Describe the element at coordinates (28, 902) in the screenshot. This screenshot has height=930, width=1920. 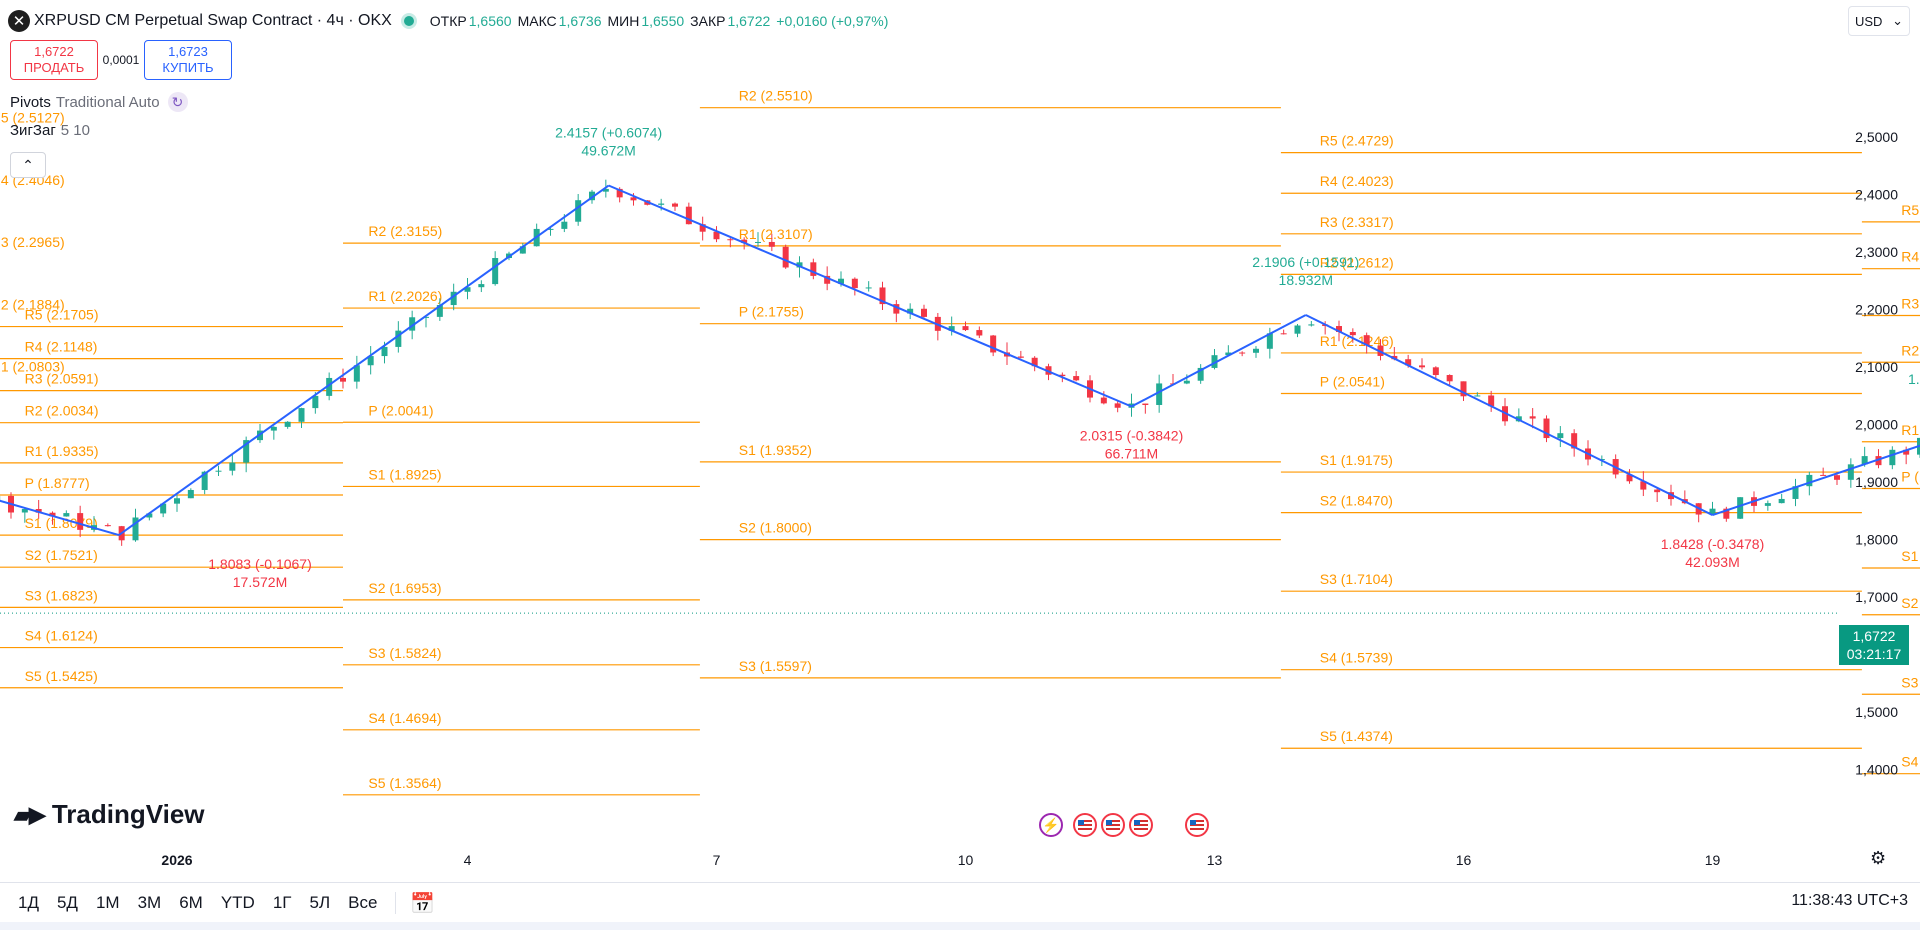
I see `timeframe-1d: 1Д` at that location.